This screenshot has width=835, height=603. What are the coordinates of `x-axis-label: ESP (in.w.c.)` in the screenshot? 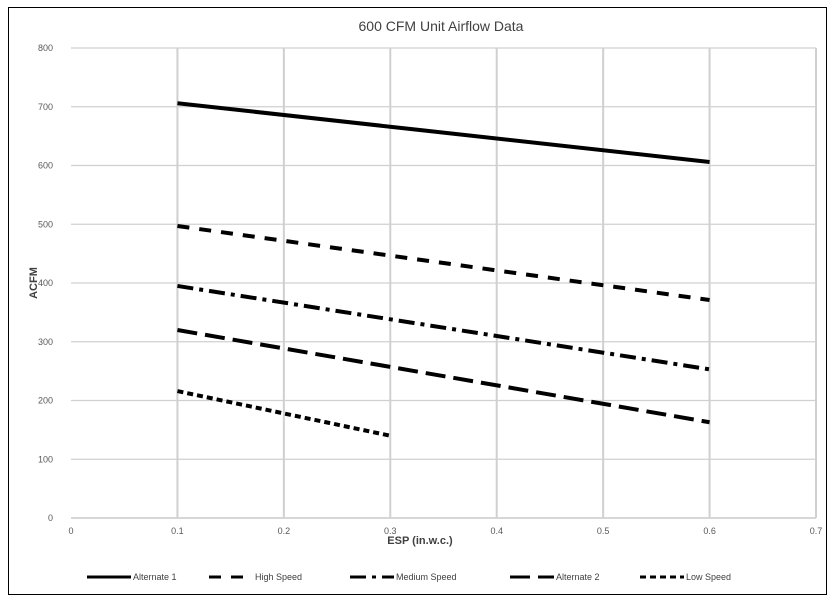 It's located at (420, 541).